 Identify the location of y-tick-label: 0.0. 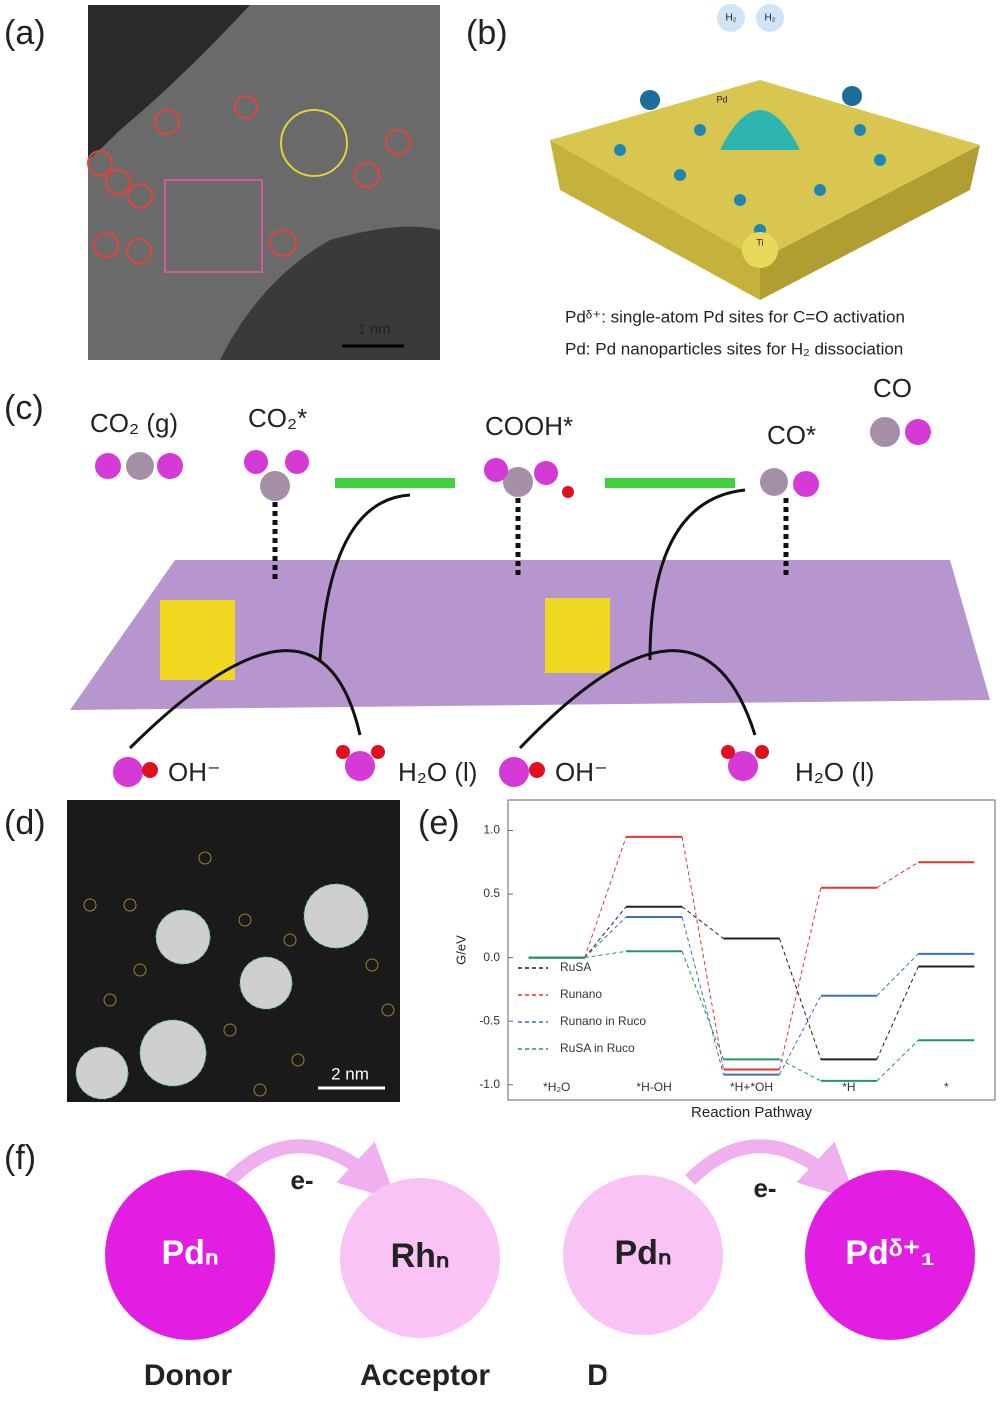
(491, 957).